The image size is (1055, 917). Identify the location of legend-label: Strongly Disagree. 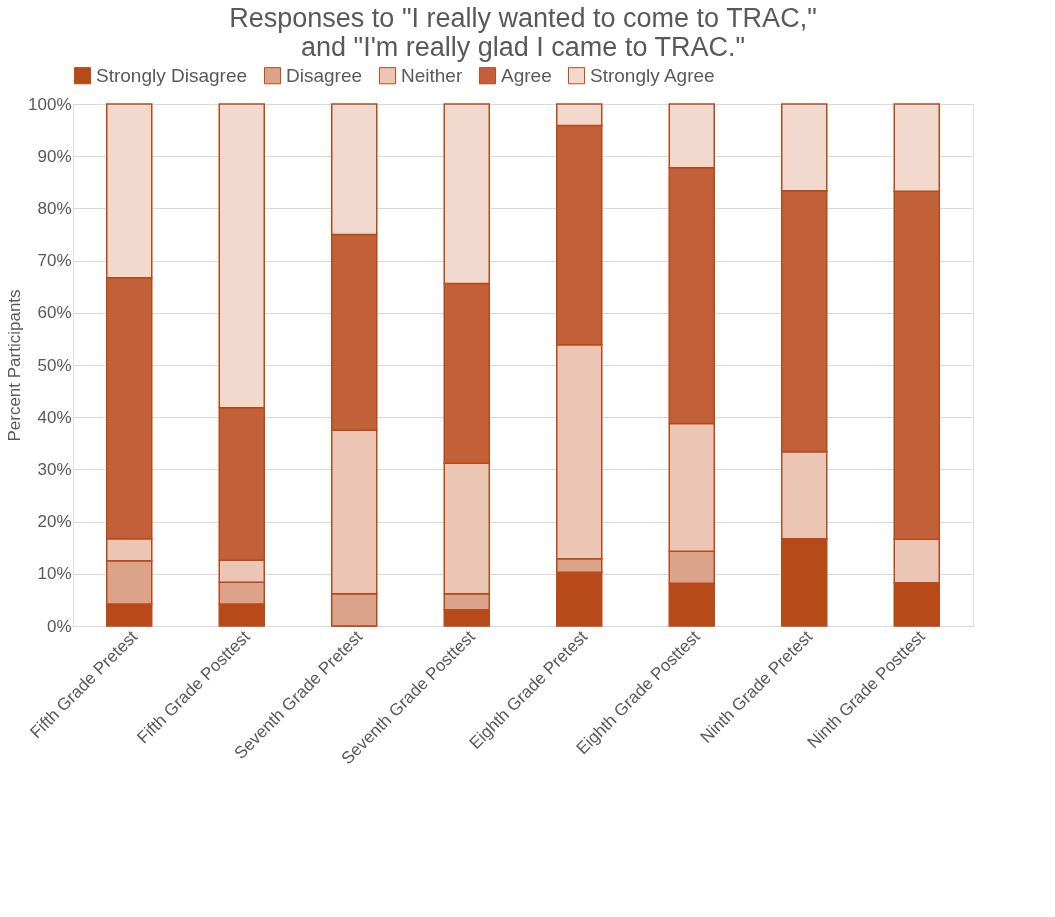
(172, 75).